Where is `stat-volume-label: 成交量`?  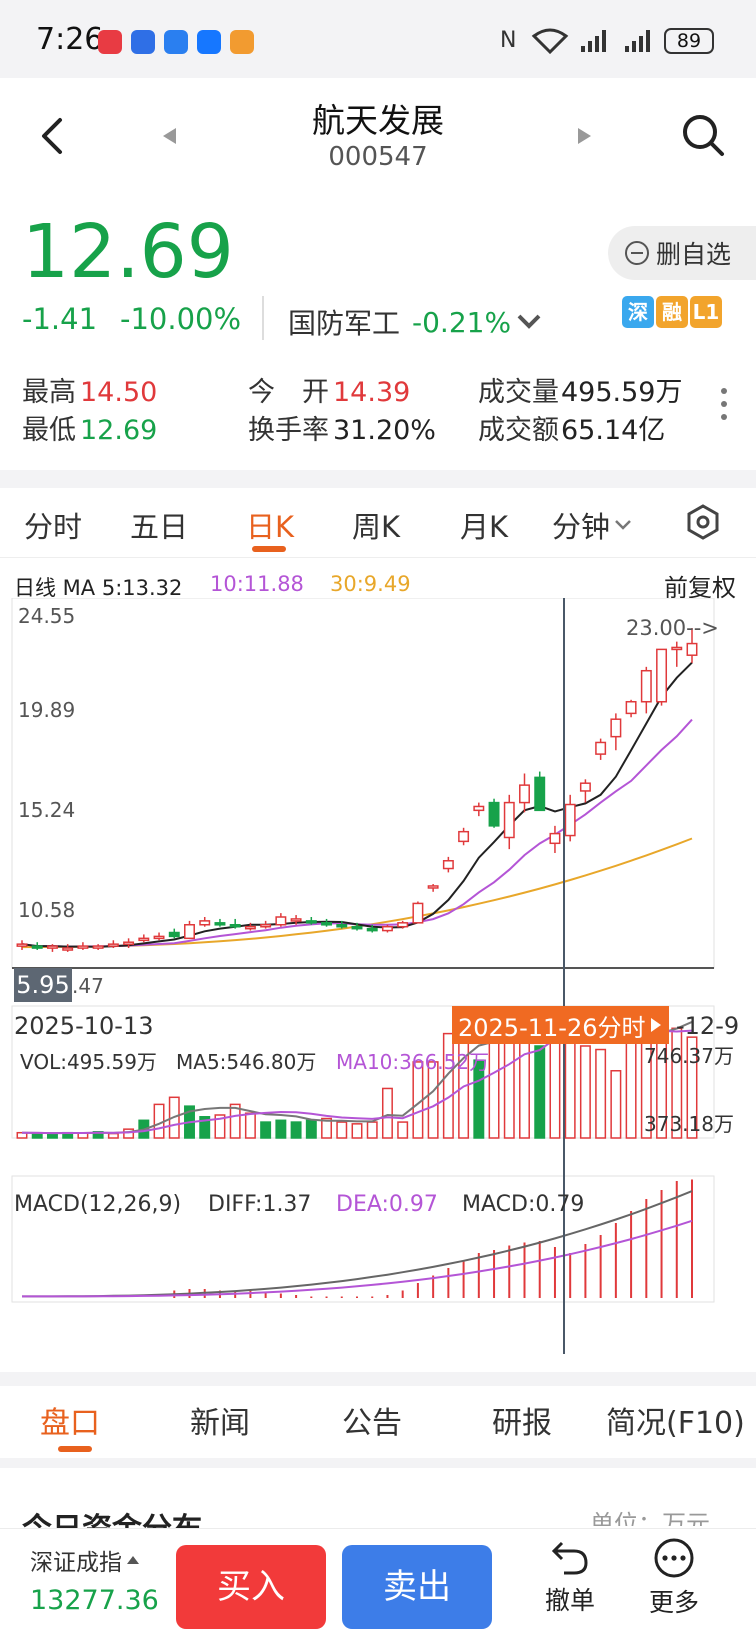 stat-volume-label: 成交量 is located at coordinates (518, 392).